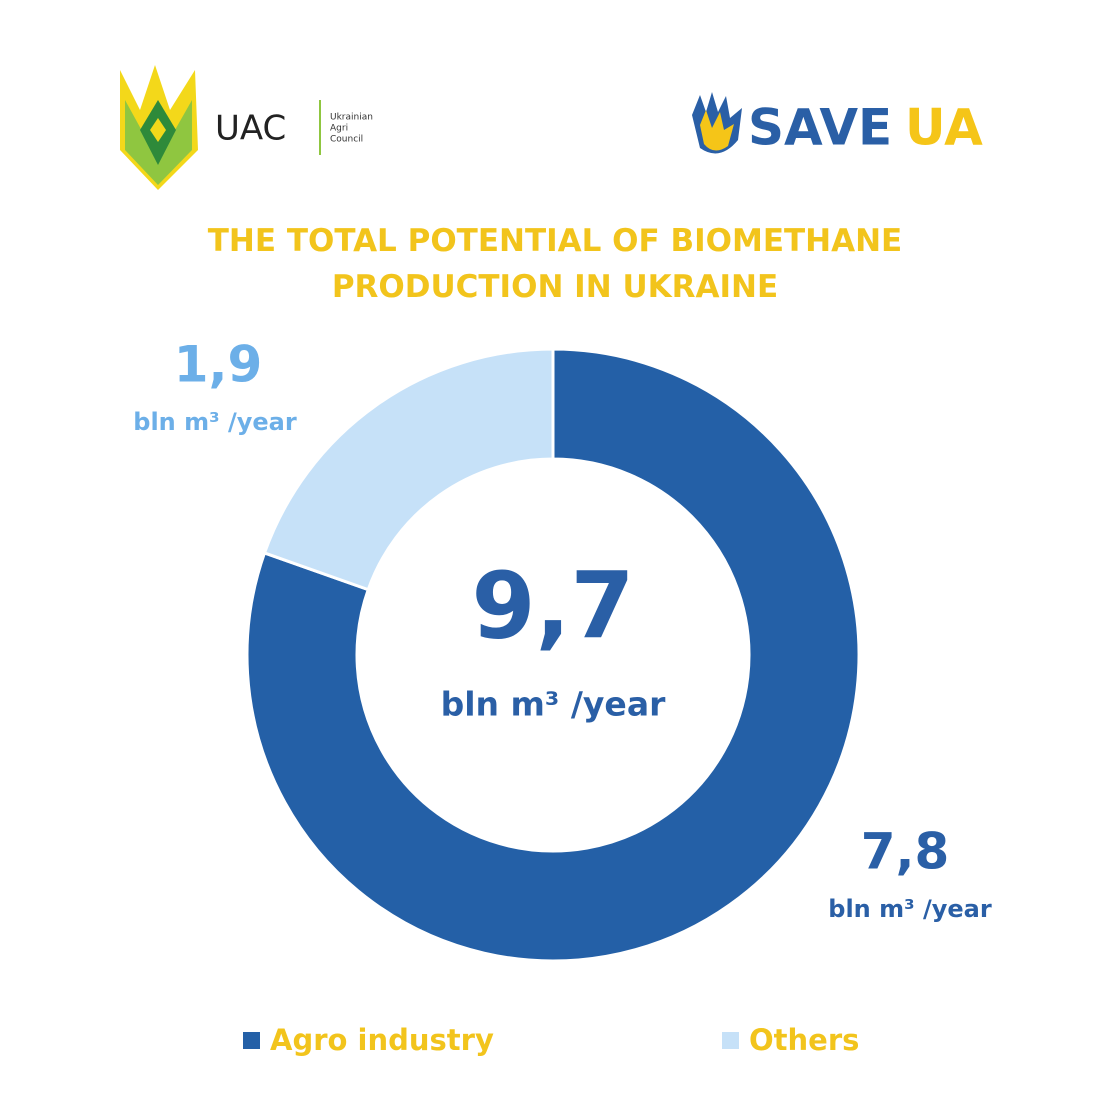  Describe the element at coordinates (346, 140) in the screenshot. I see `uac-subtitle: Council` at that location.